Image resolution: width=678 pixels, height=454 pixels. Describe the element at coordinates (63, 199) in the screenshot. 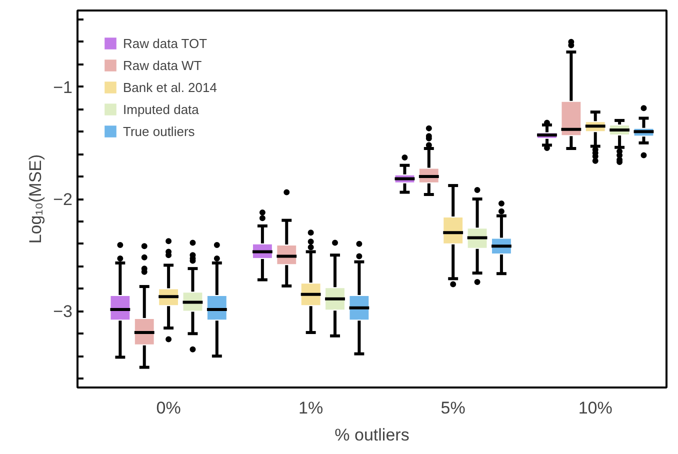

I see `y-tick-label: −2` at that location.